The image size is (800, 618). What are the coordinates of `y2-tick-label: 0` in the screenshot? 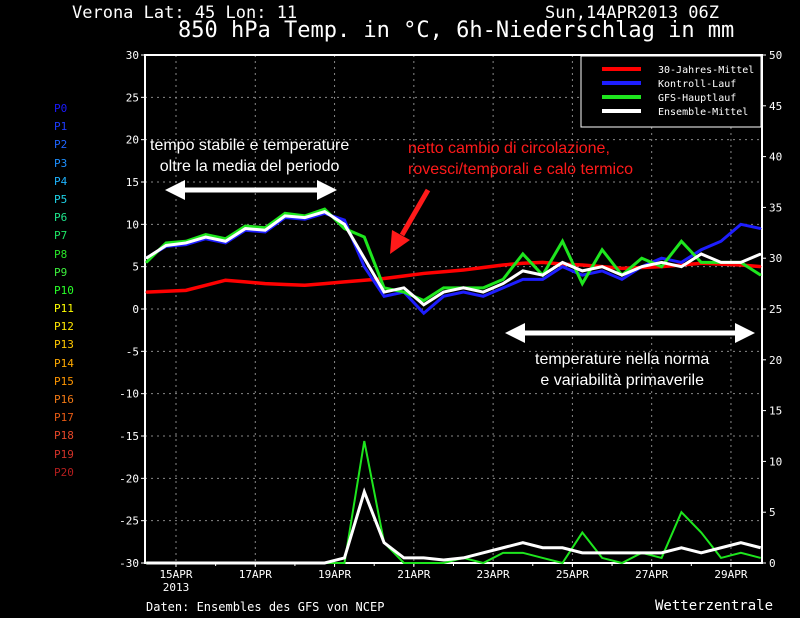 It's located at (772, 563).